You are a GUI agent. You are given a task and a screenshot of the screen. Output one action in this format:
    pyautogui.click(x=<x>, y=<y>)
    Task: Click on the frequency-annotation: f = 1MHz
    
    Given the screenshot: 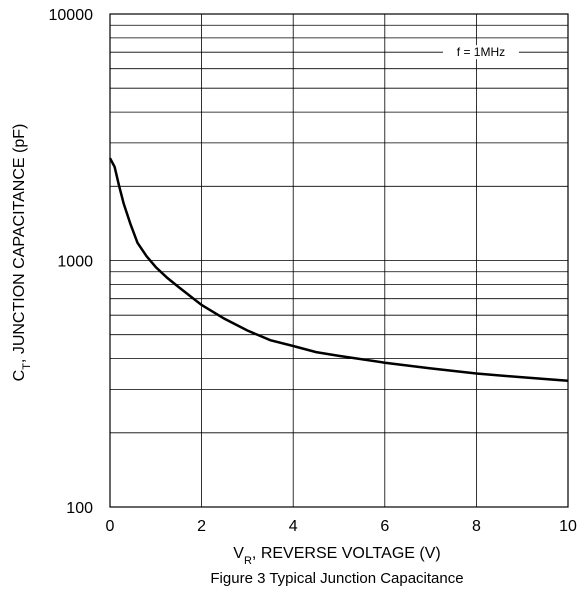 What is the action you would take?
    pyautogui.click(x=481, y=52)
    